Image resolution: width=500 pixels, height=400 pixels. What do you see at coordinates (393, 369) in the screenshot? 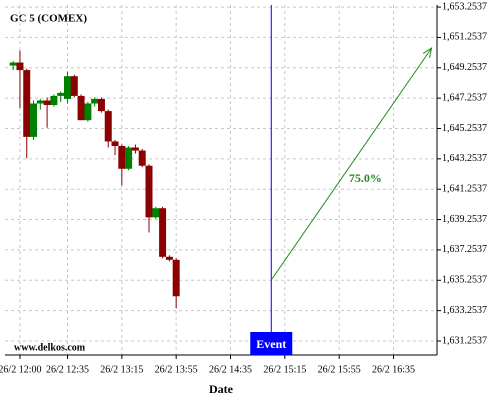
I see `x-tick-label: 26/2 16:35` at bounding box center [393, 369].